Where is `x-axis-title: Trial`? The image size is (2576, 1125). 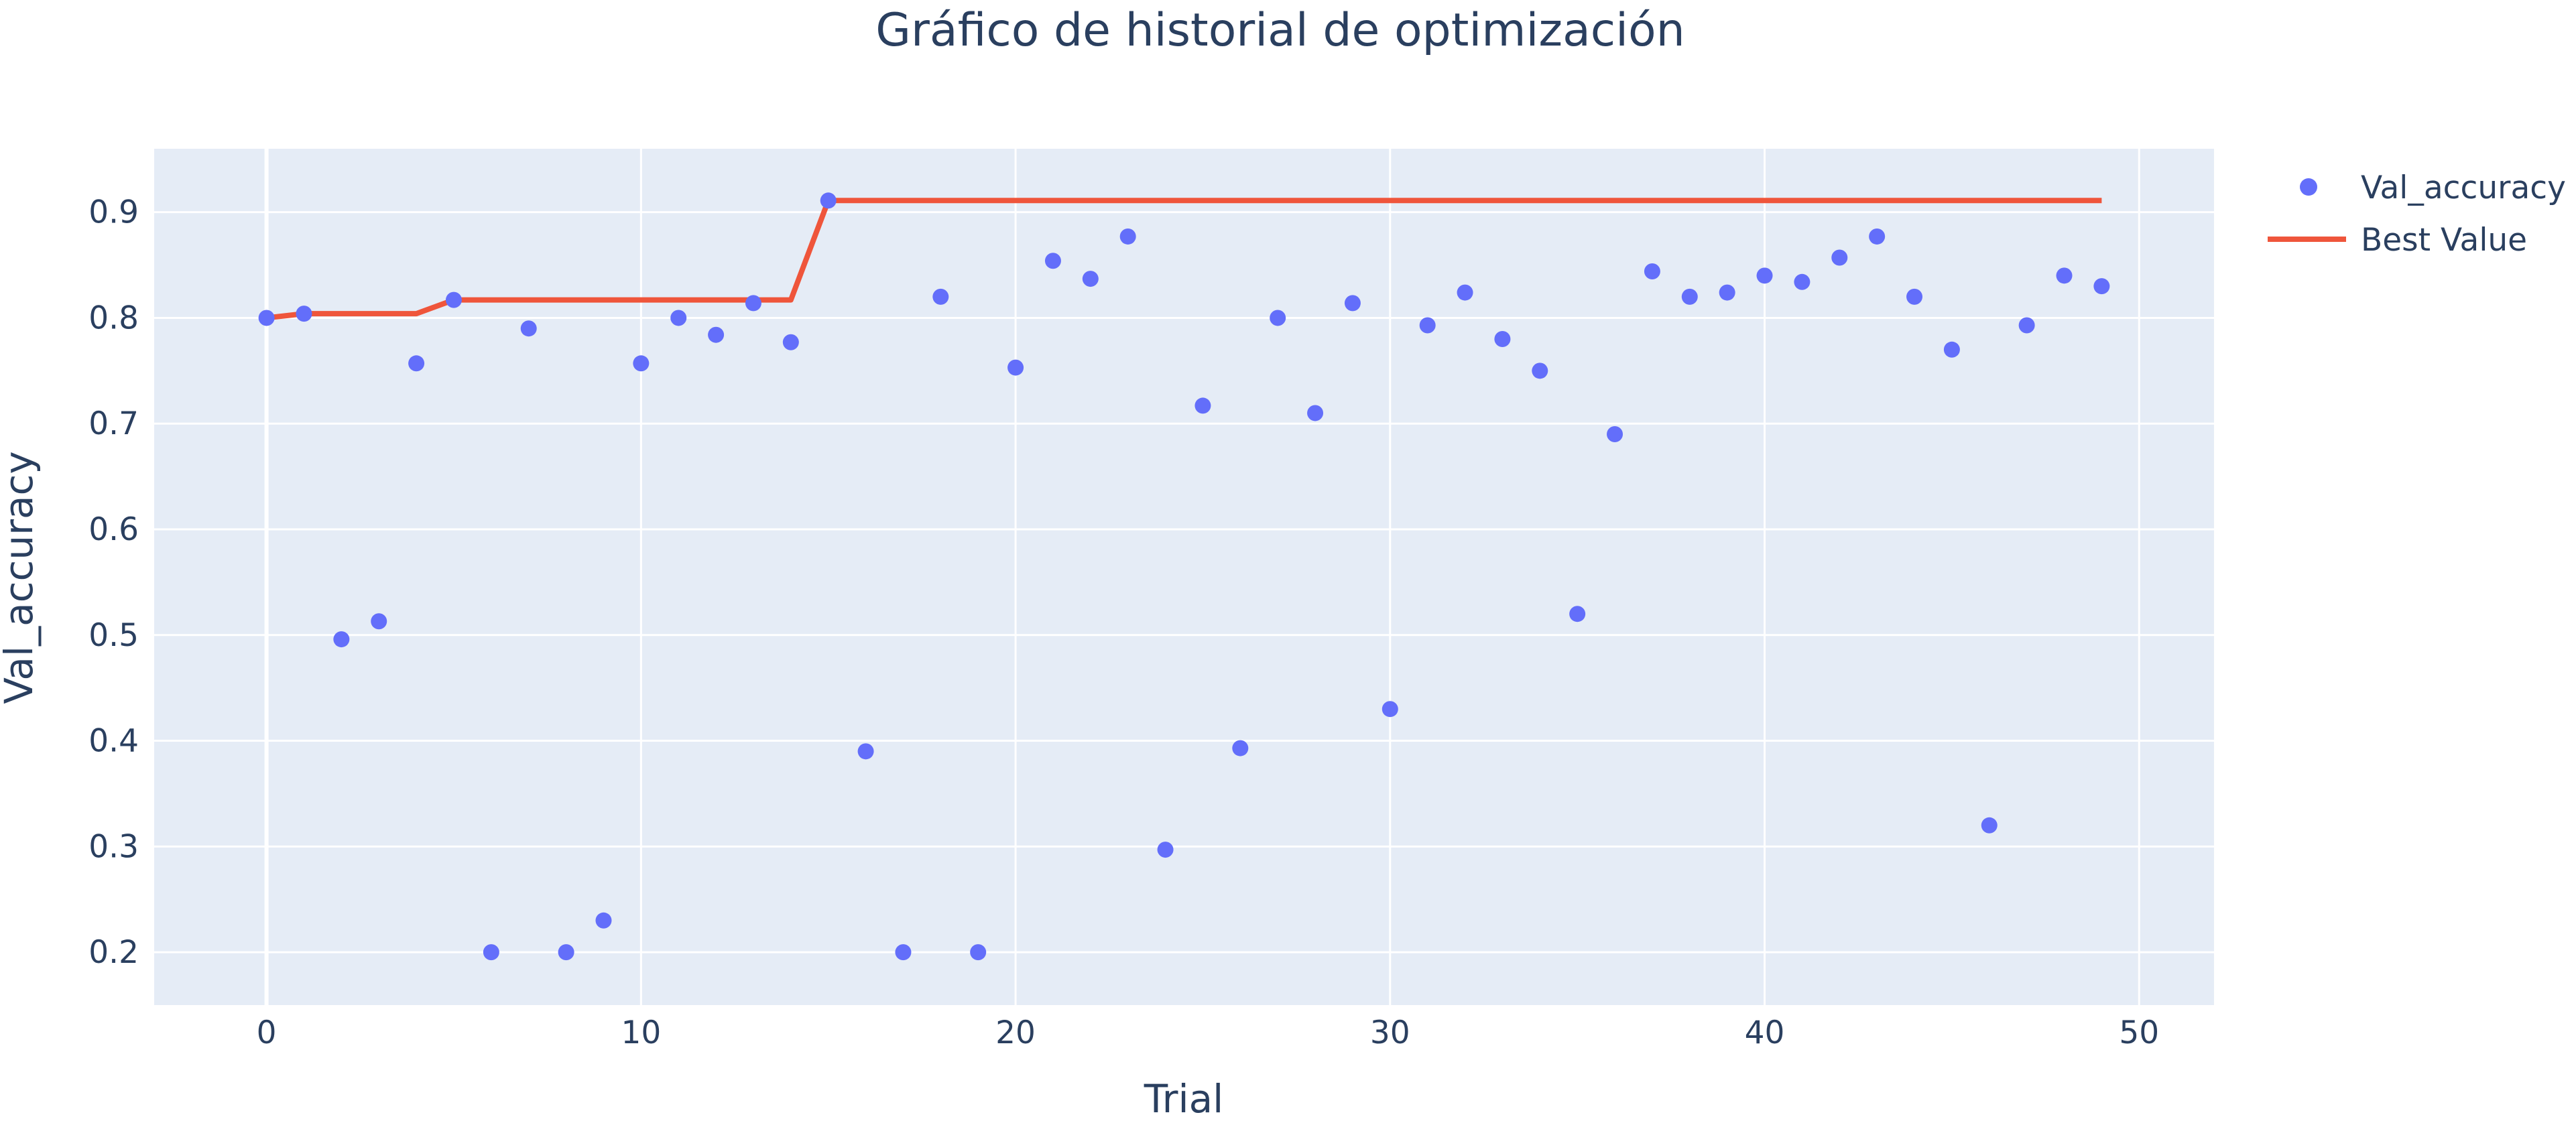
x-axis-title: Trial is located at coordinates (1184, 1099).